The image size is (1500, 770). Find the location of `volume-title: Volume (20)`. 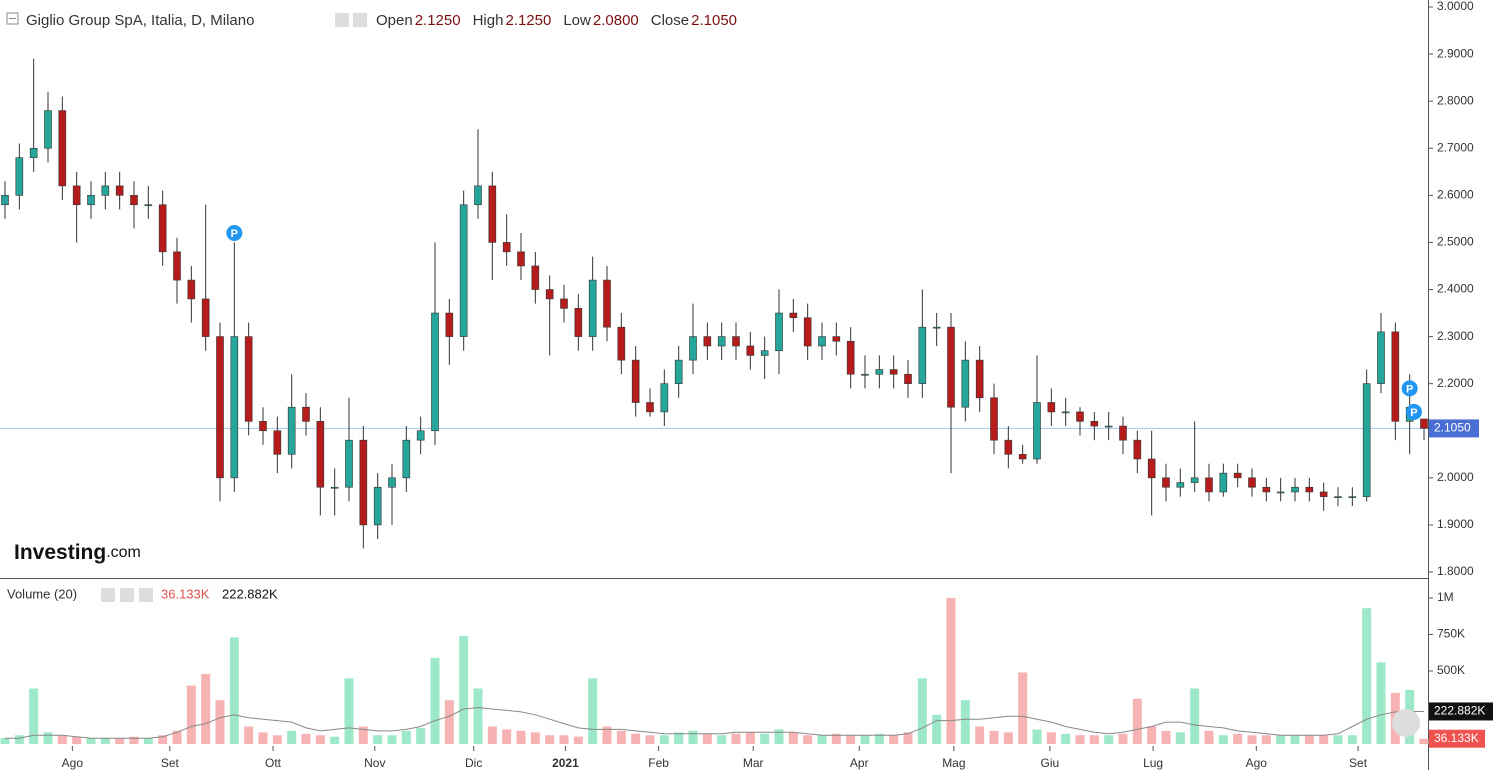

volume-title: Volume (20) is located at coordinates (42, 593).